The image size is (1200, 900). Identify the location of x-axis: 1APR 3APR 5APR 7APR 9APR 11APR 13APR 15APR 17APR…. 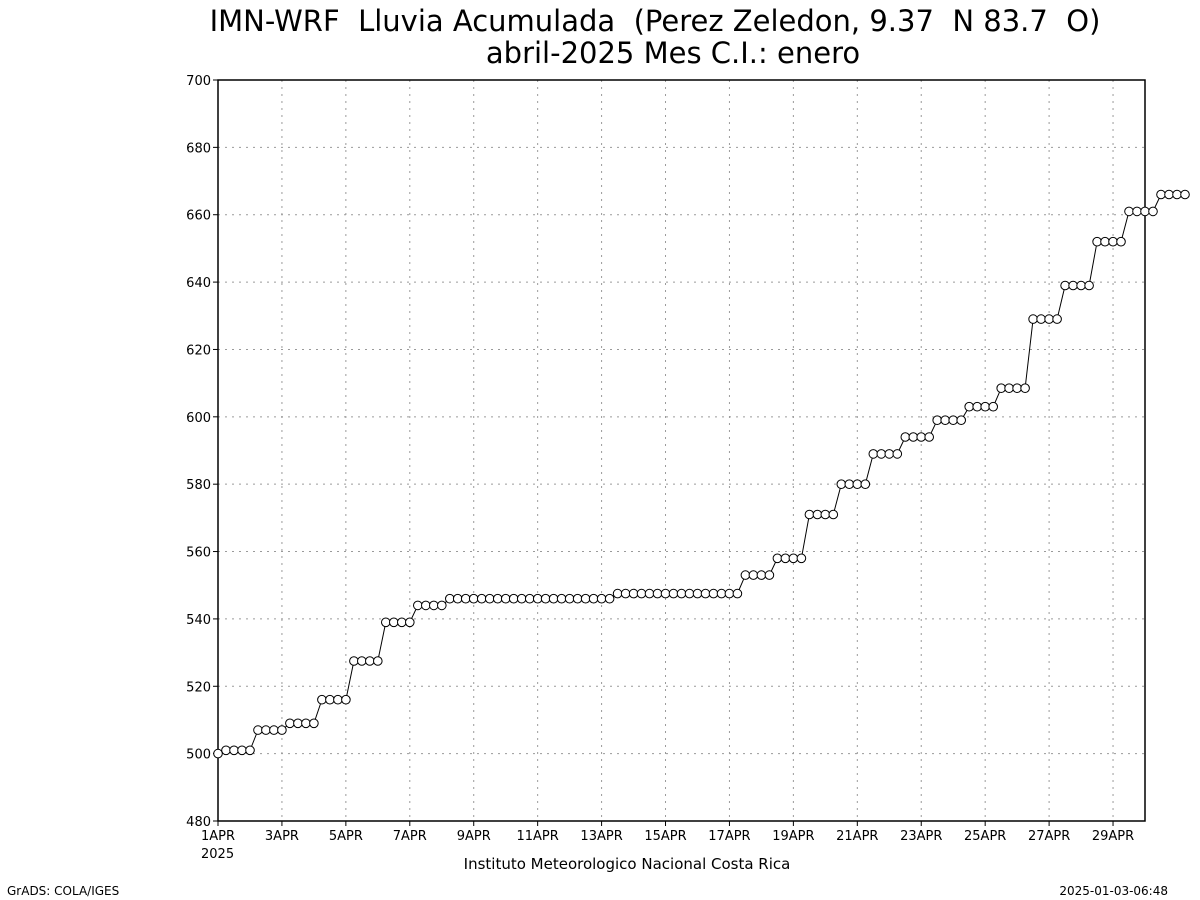
(667, 832).